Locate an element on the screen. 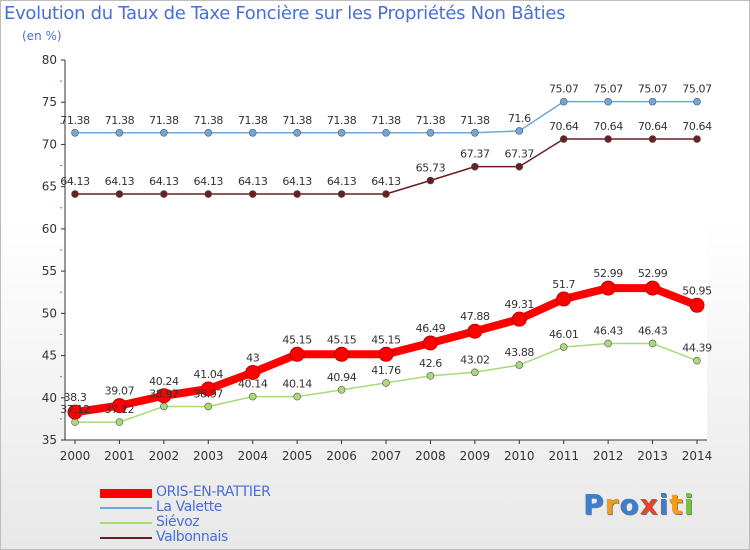 The image size is (750, 550). data-label: 40.24 is located at coordinates (164, 381).